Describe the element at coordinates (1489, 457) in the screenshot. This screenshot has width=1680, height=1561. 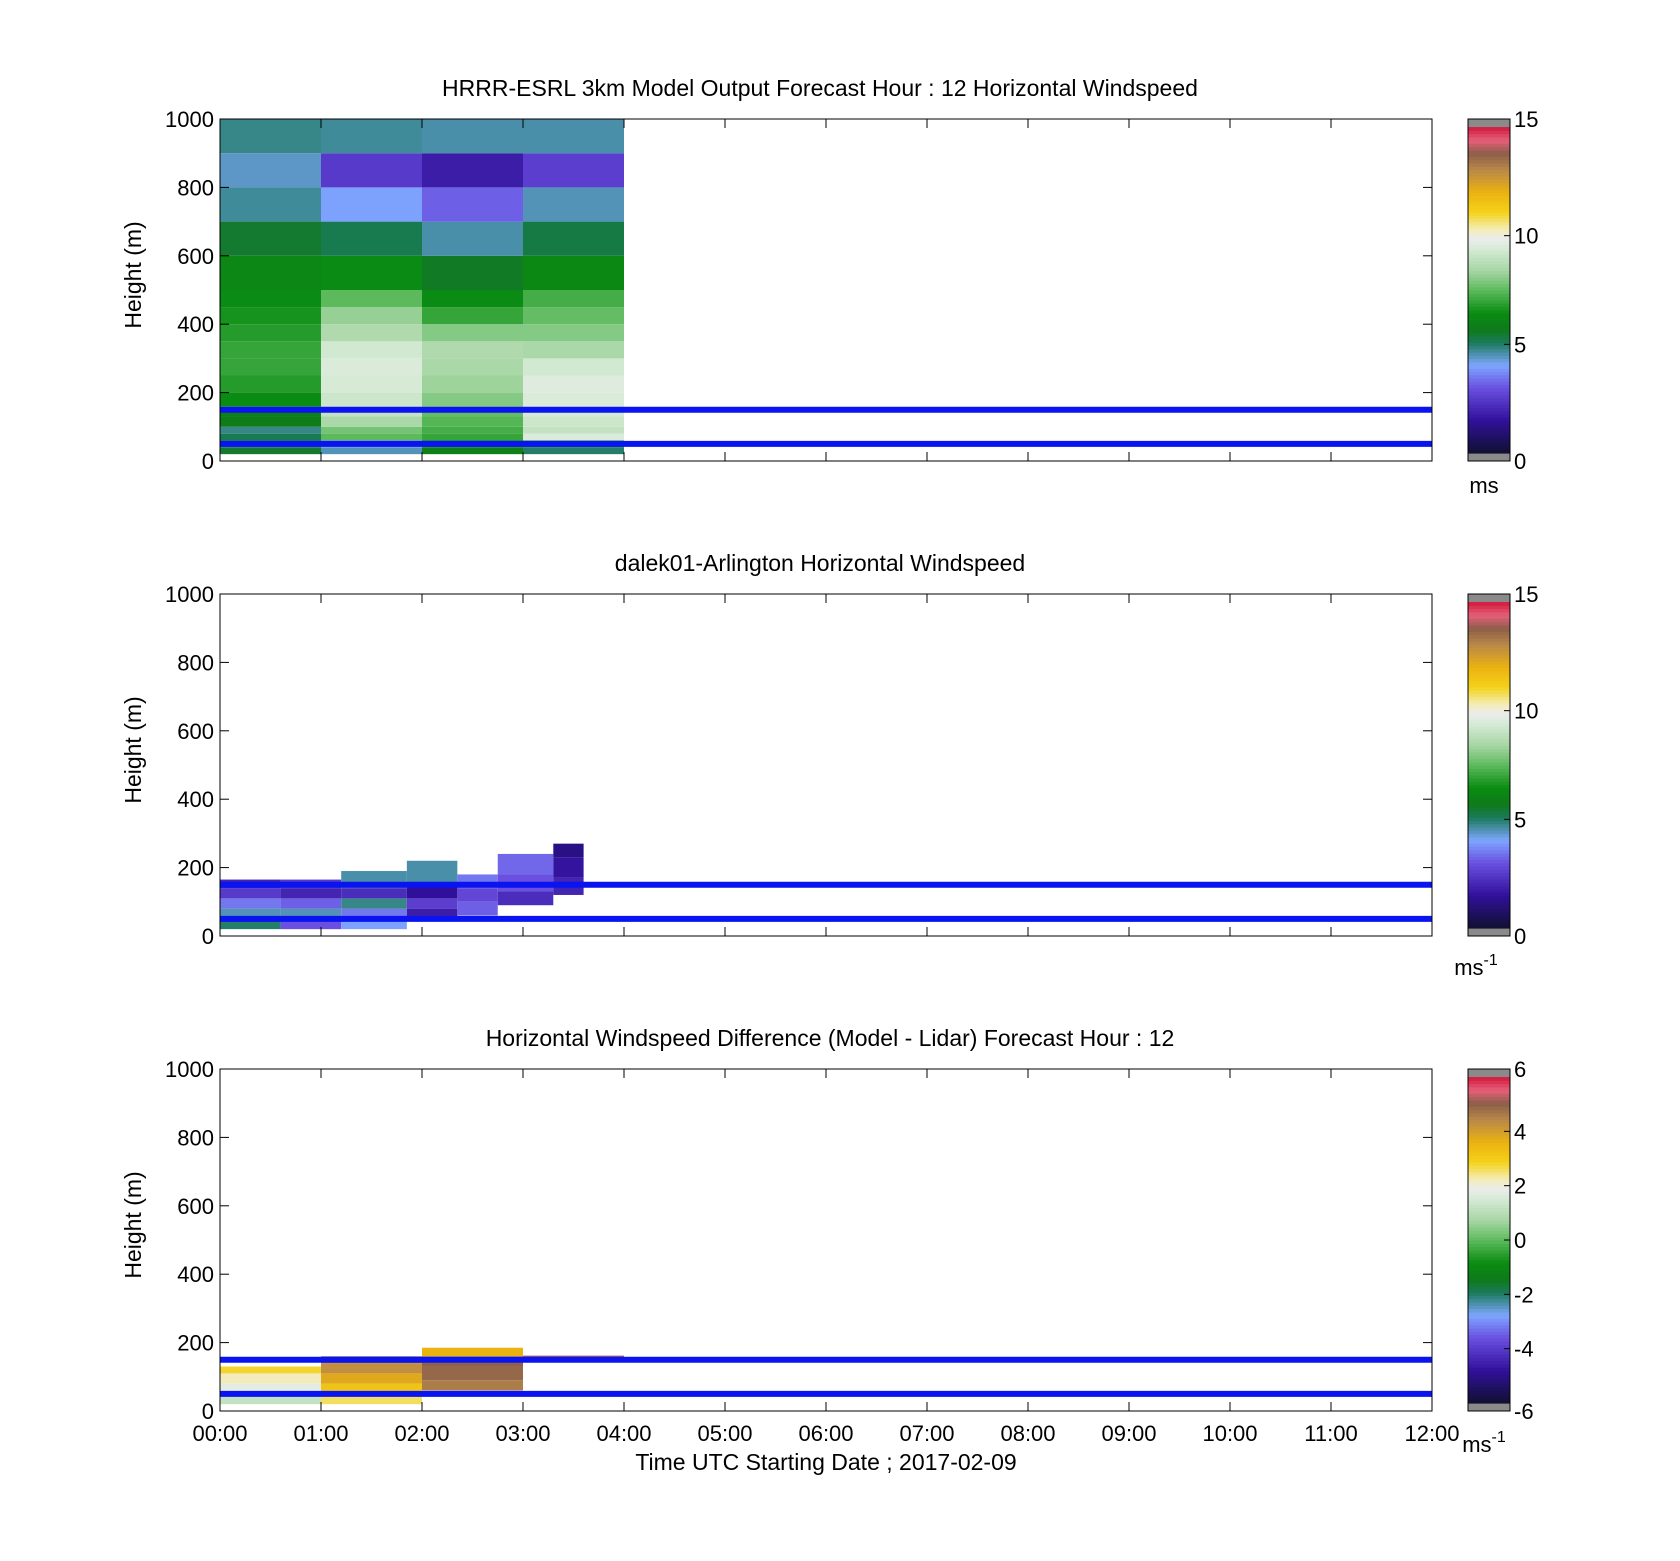
I see `colorbar-under-cap` at that location.